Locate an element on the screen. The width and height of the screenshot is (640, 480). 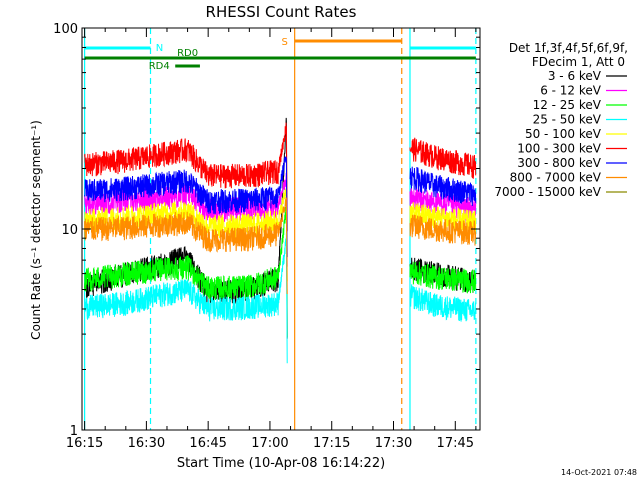
flag-label-n: N is located at coordinates (159, 48).